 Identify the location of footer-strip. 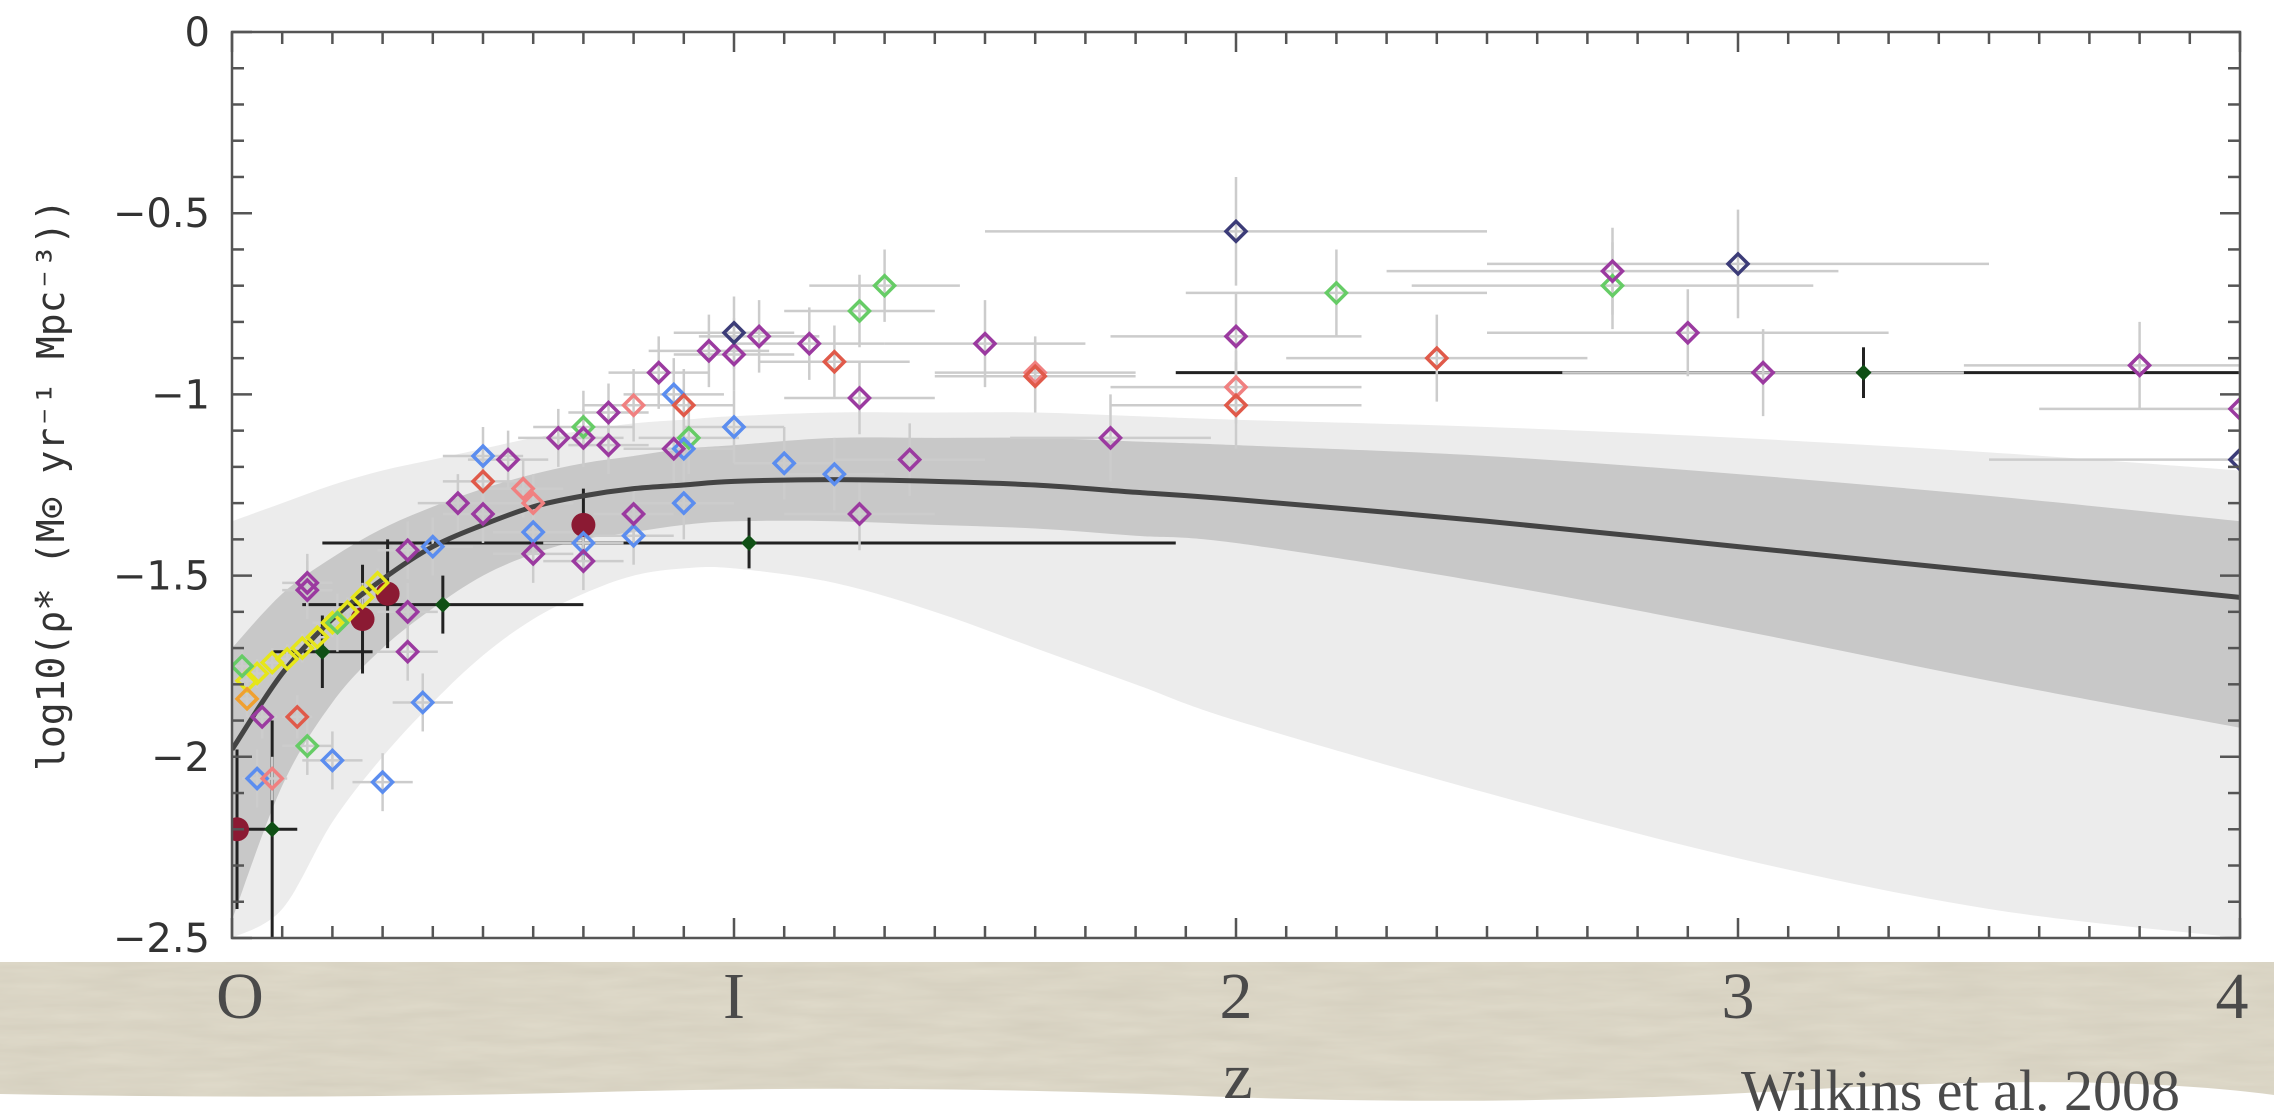
(1137, 1039).